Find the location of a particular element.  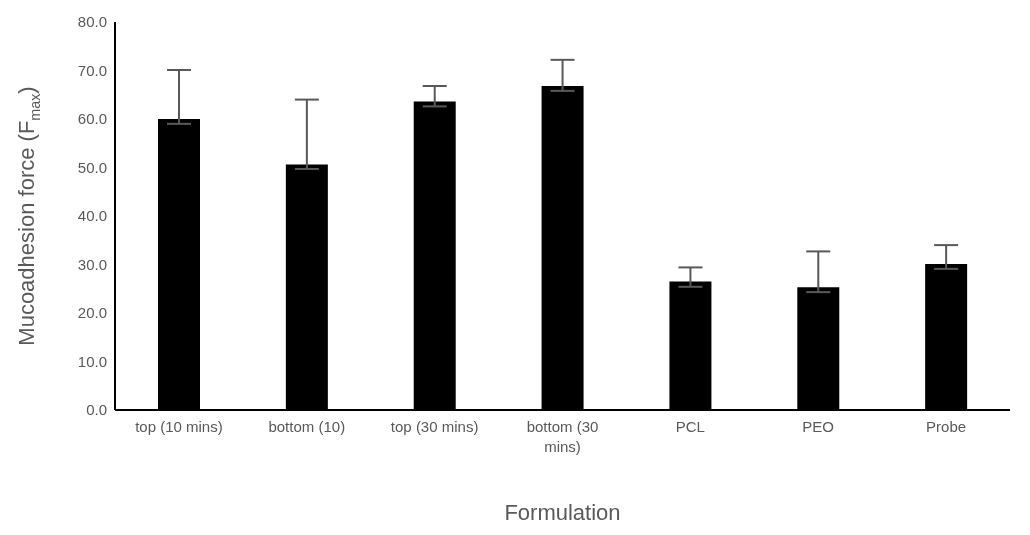

x-tick-label: Probe is located at coordinates (946, 426).